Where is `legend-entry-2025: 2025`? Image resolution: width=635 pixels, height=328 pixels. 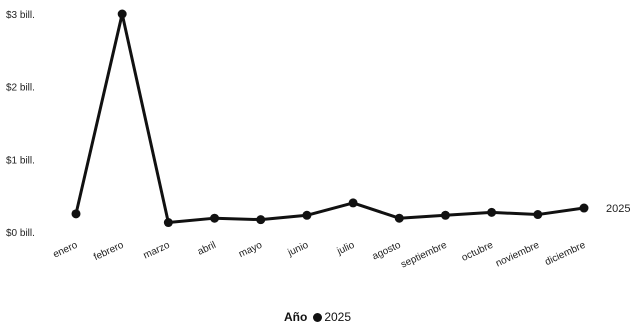
legend-entry-2025: 2025 is located at coordinates (338, 317).